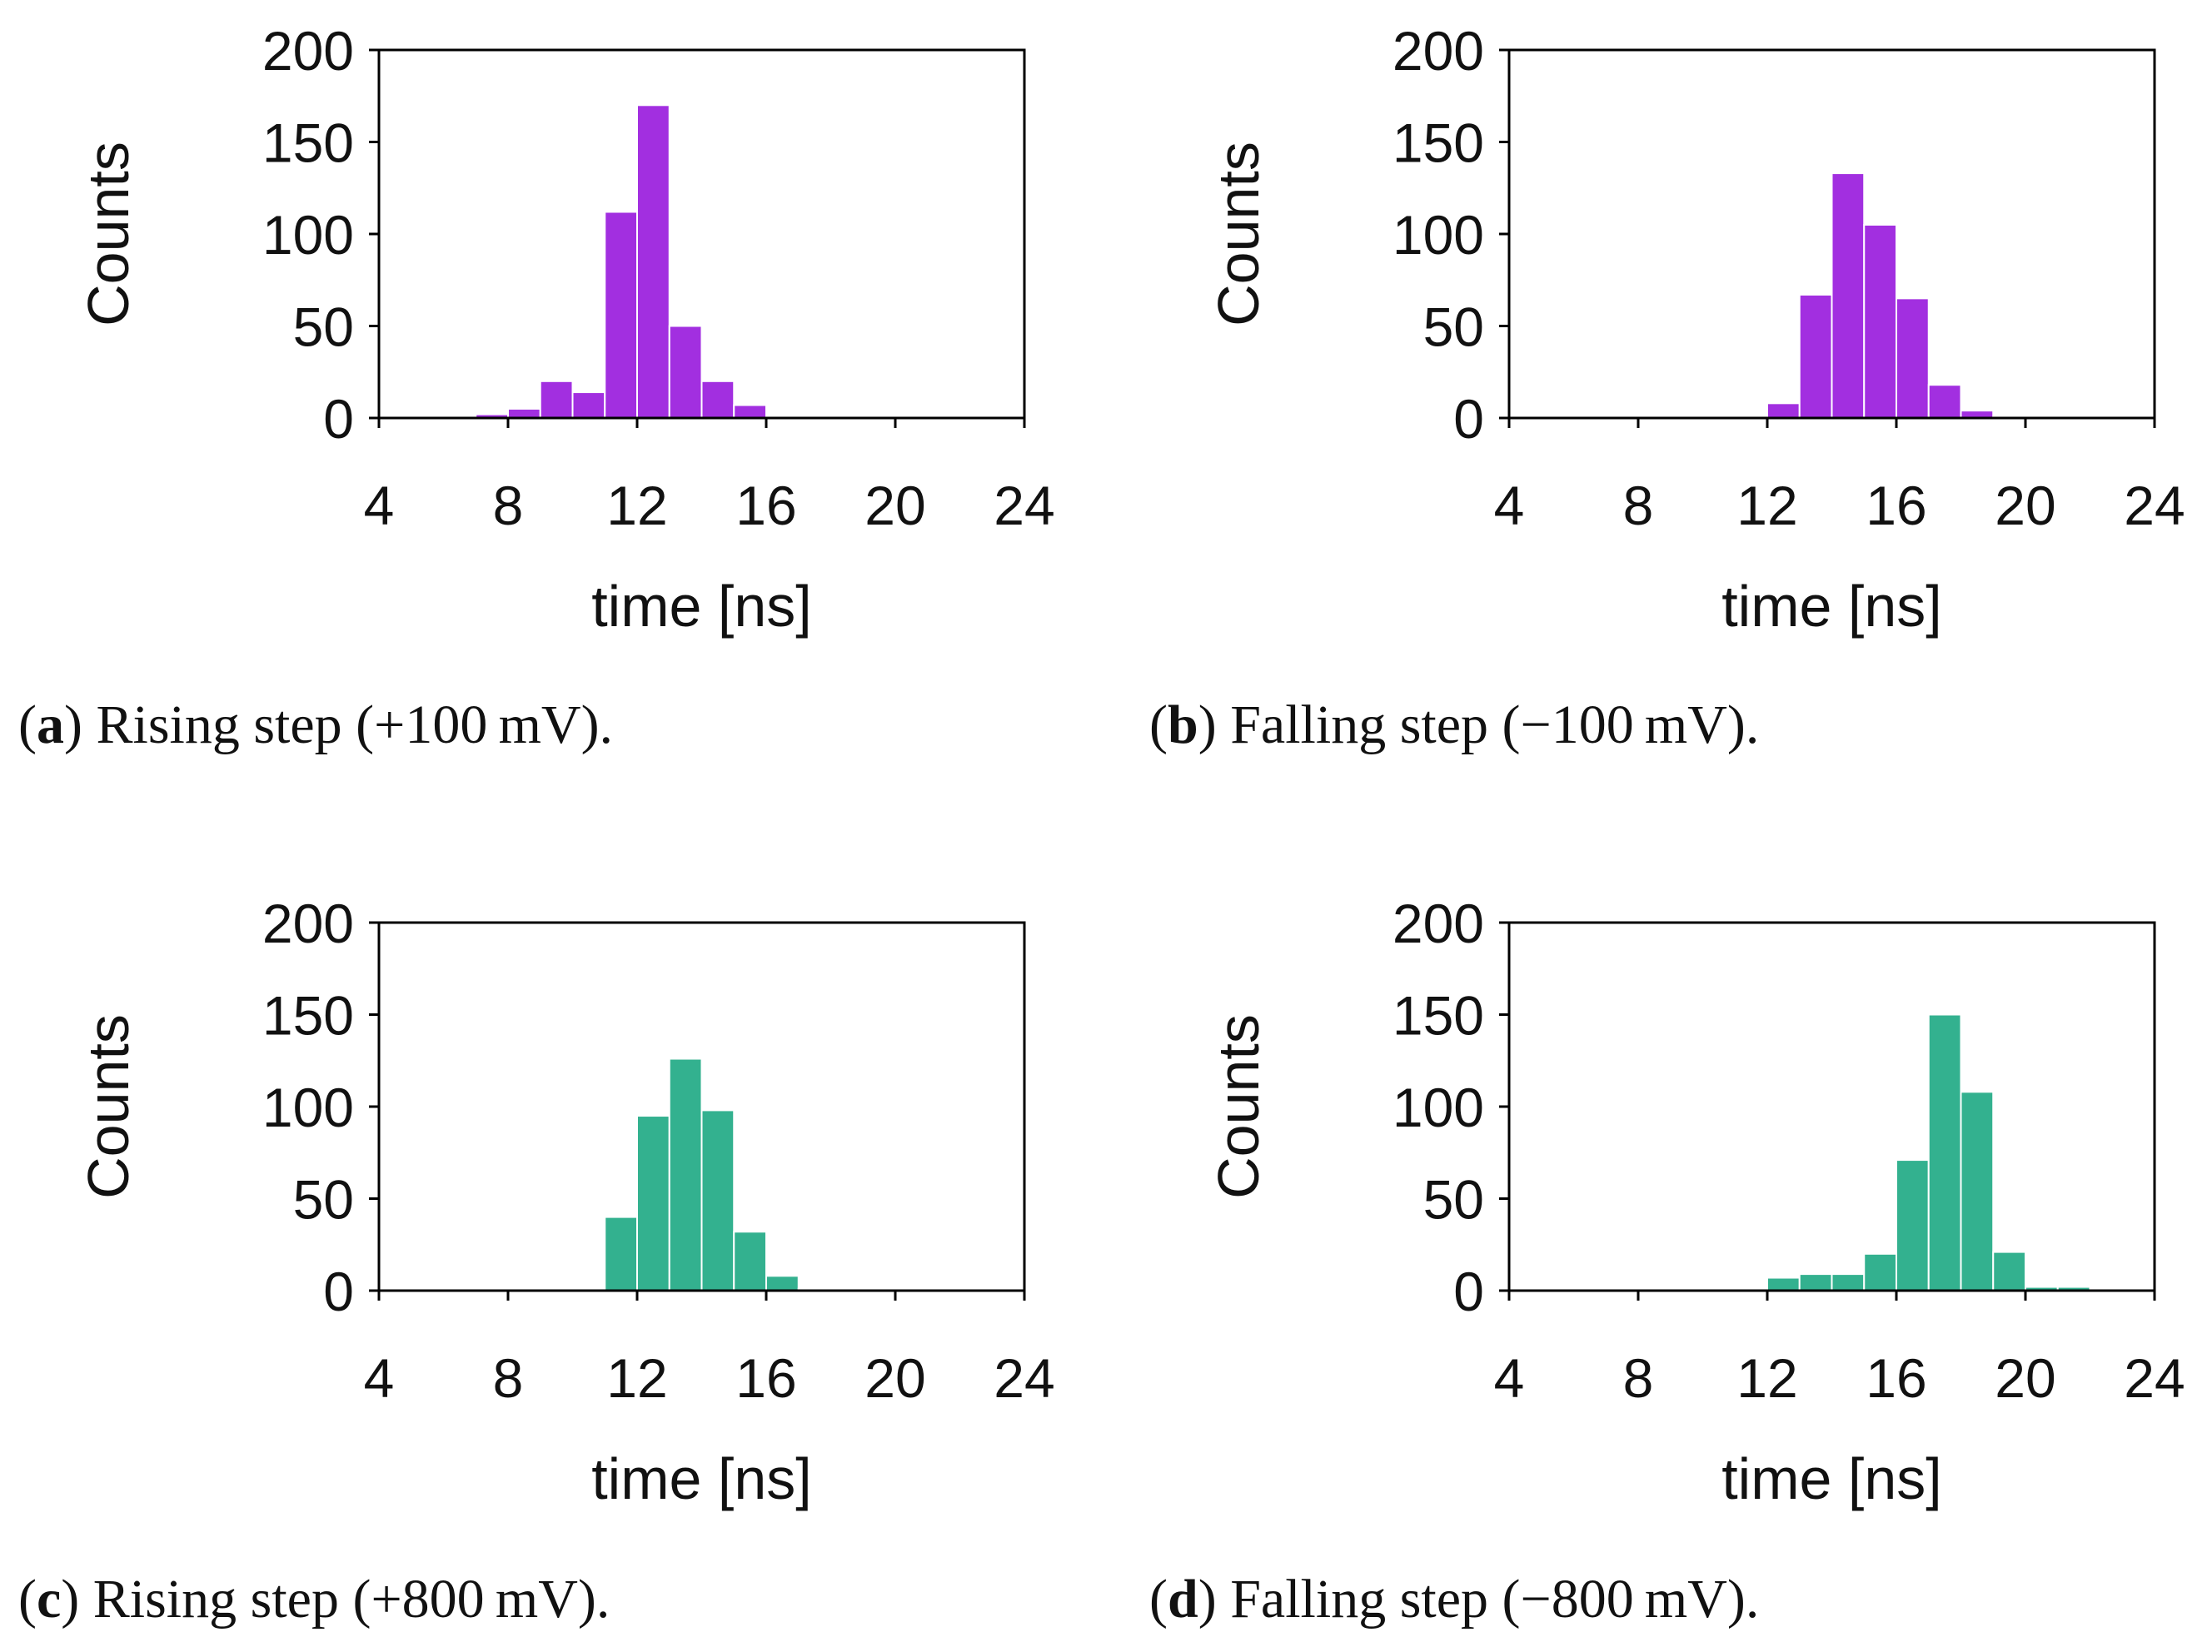 The image size is (2212, 1652). Describe the element at coordinates (508, 505) in the screenshot. I see `x-tick-label-a-8: 8` at that location.